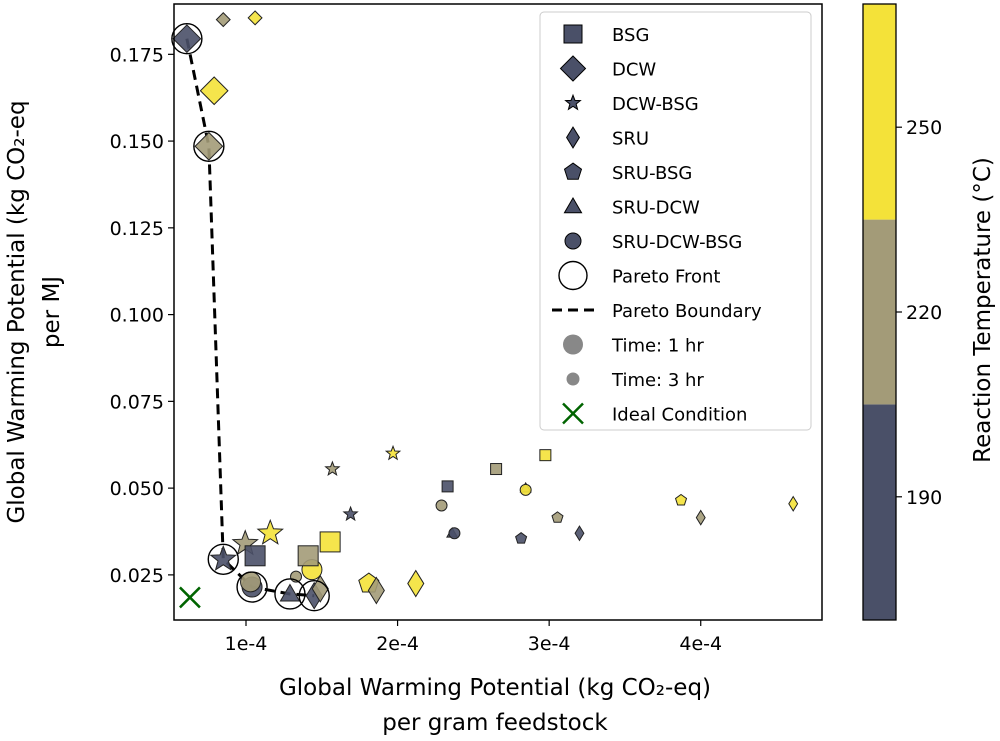 This screenshot has height=741, width=1000. I want to click on legend-label: Time: 1 hr, so click(657, 346).